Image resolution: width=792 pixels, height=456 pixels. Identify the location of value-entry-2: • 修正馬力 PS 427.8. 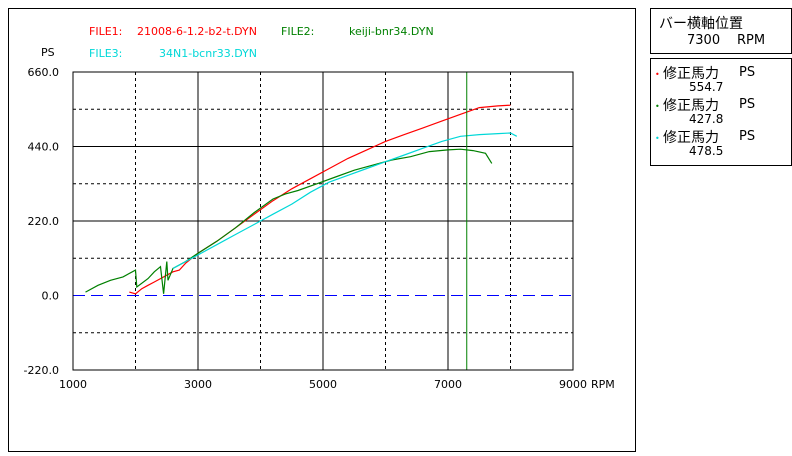
(722, 111).